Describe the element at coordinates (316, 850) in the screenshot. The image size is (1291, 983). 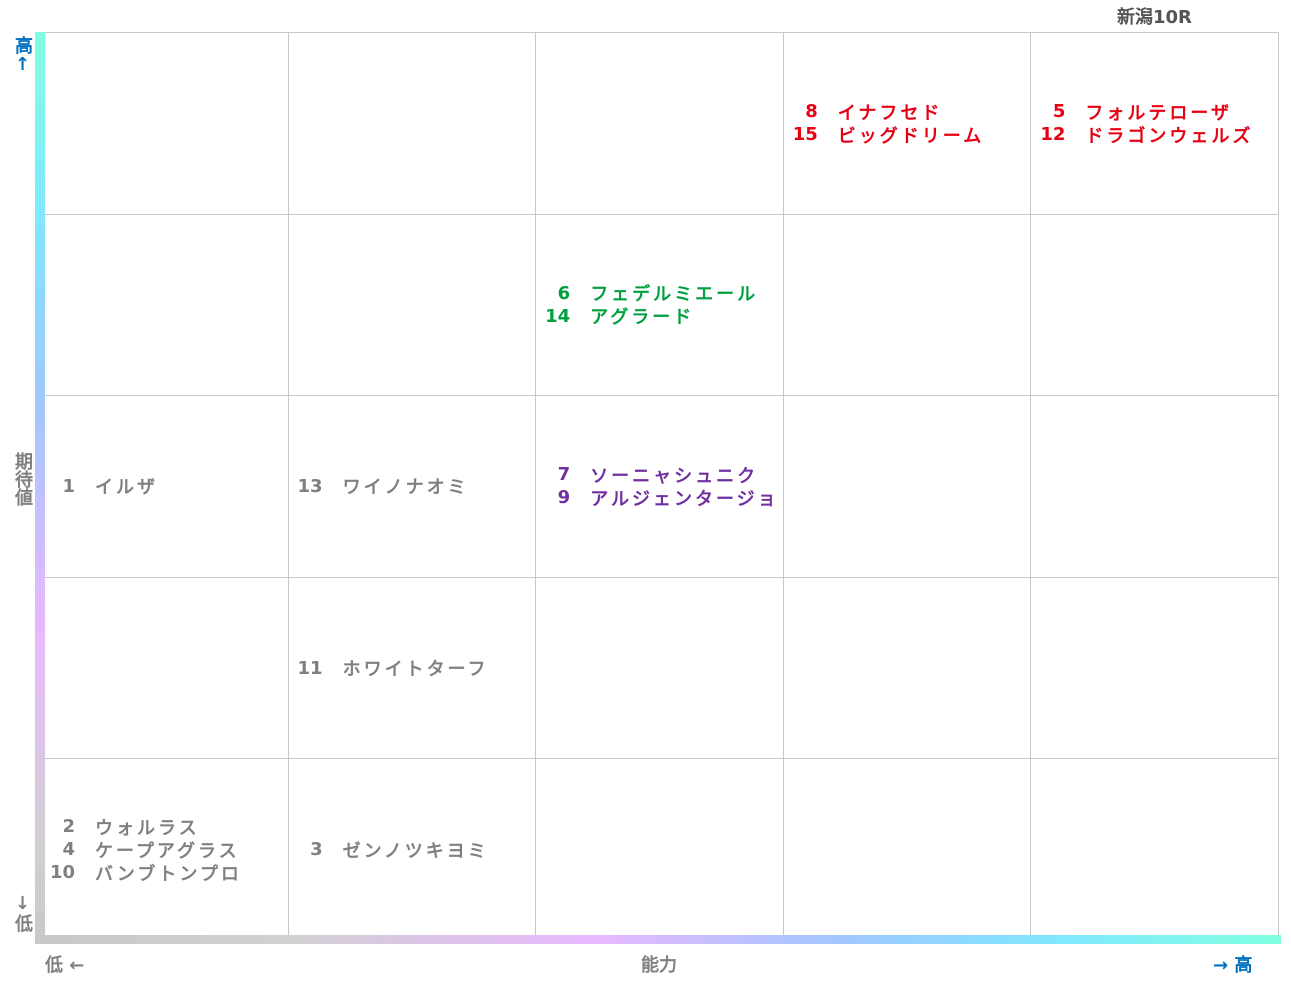
I see `horse-number: 3` at that location.